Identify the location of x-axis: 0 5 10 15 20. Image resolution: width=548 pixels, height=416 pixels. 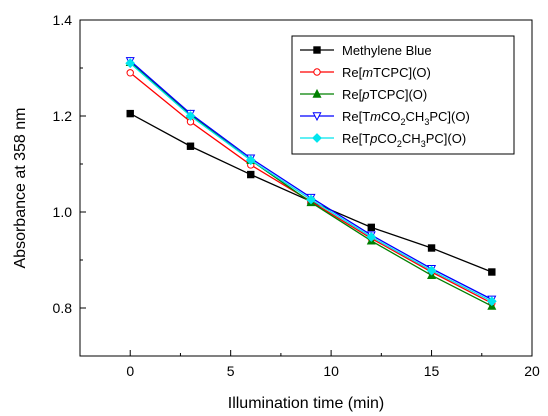
(309, 364).